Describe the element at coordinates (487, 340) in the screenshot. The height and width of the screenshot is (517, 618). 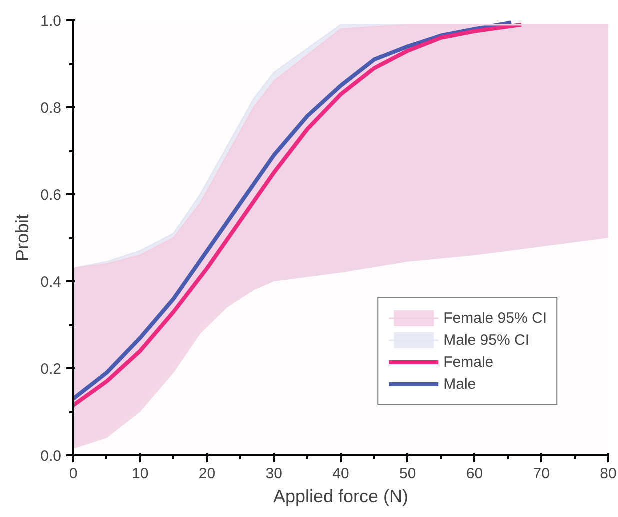
I see `legend-label: Male 95% CI` at that location.